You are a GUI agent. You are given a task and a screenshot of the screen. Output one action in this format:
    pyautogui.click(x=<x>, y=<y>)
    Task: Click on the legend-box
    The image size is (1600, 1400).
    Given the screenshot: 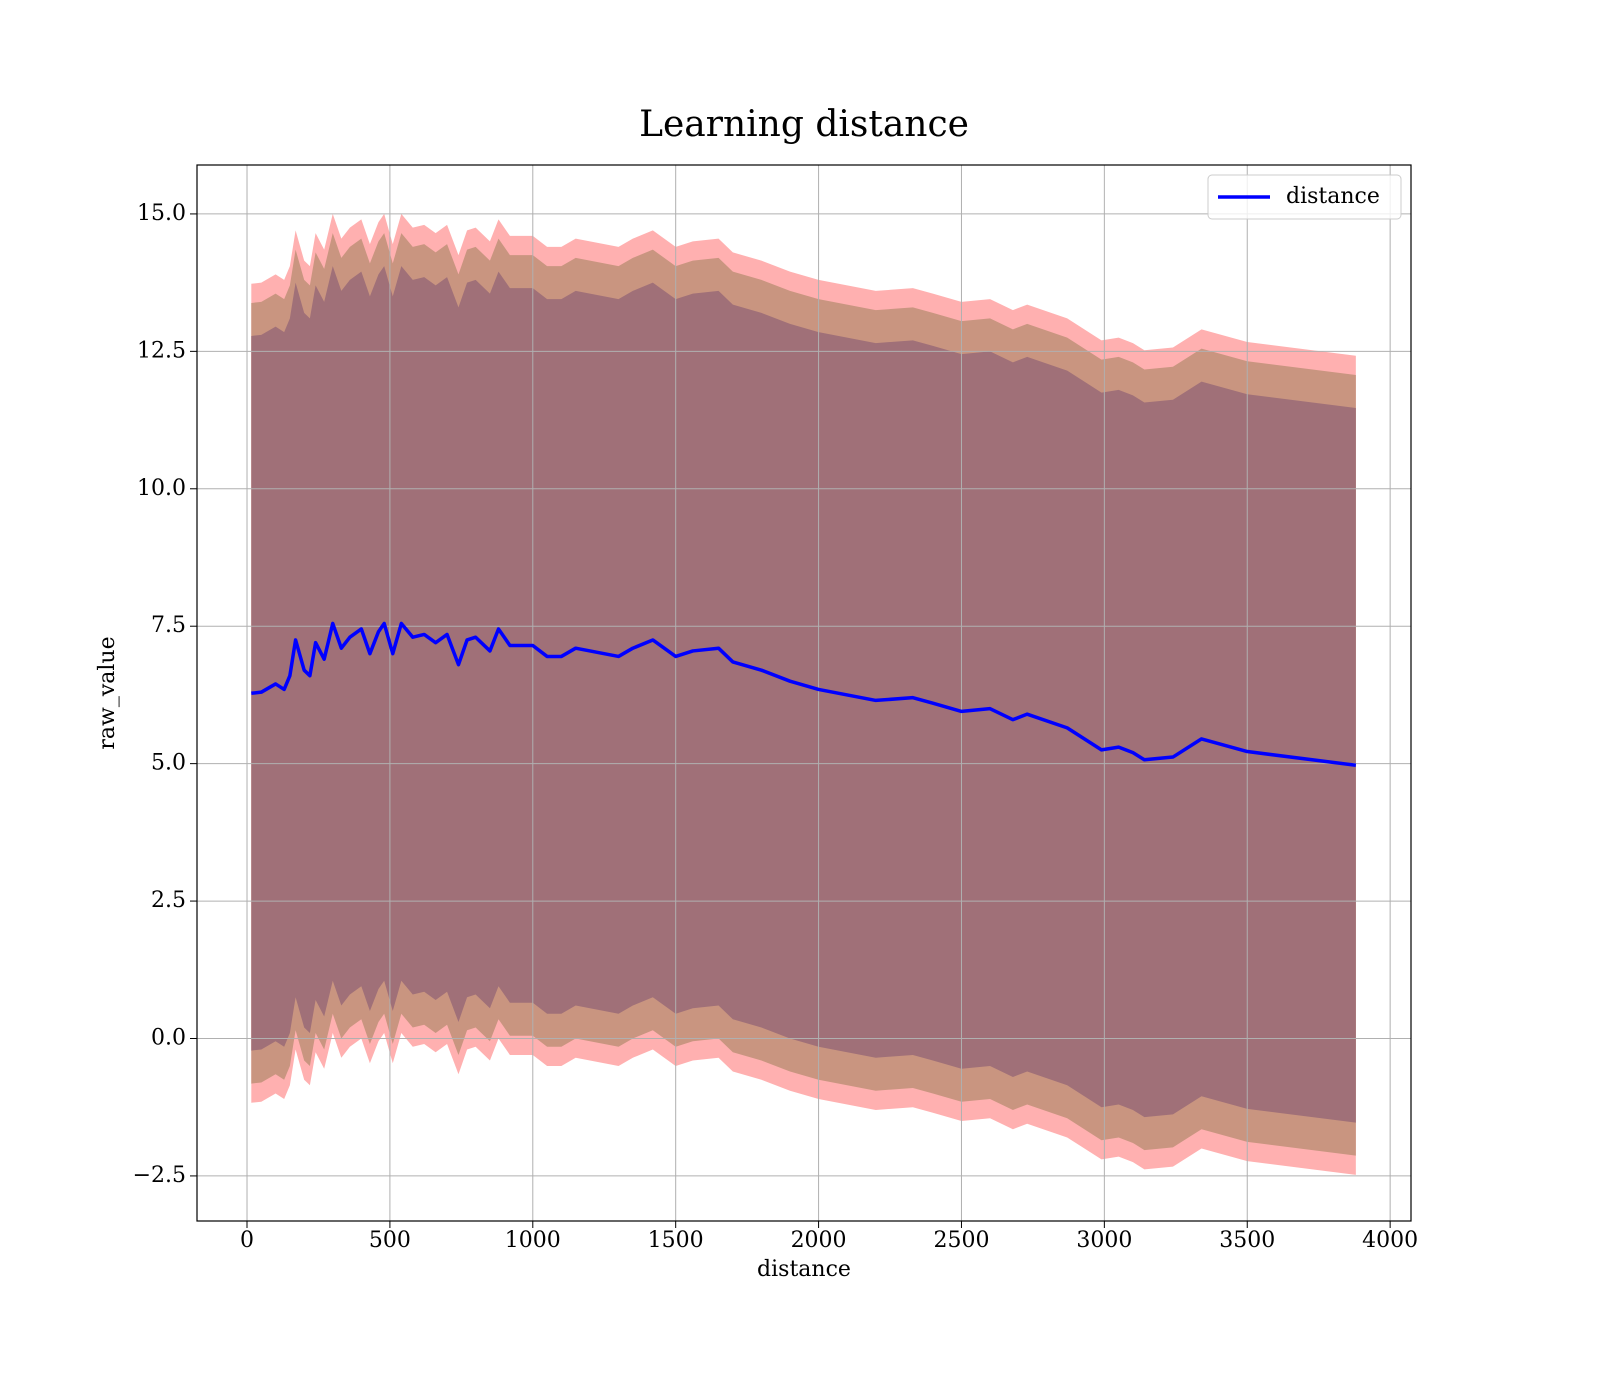 What is the action you would take?
    pyautogui.click(x=1304, y=197)
    